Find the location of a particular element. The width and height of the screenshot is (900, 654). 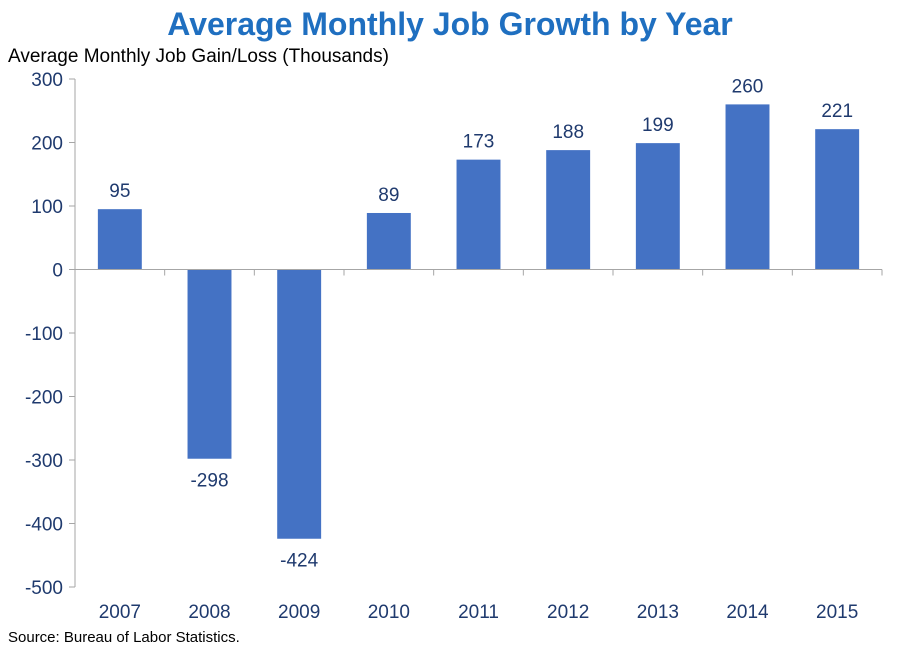

chart-title: Average Monthly Job Growth by Year is located at coordinates (449, 24).